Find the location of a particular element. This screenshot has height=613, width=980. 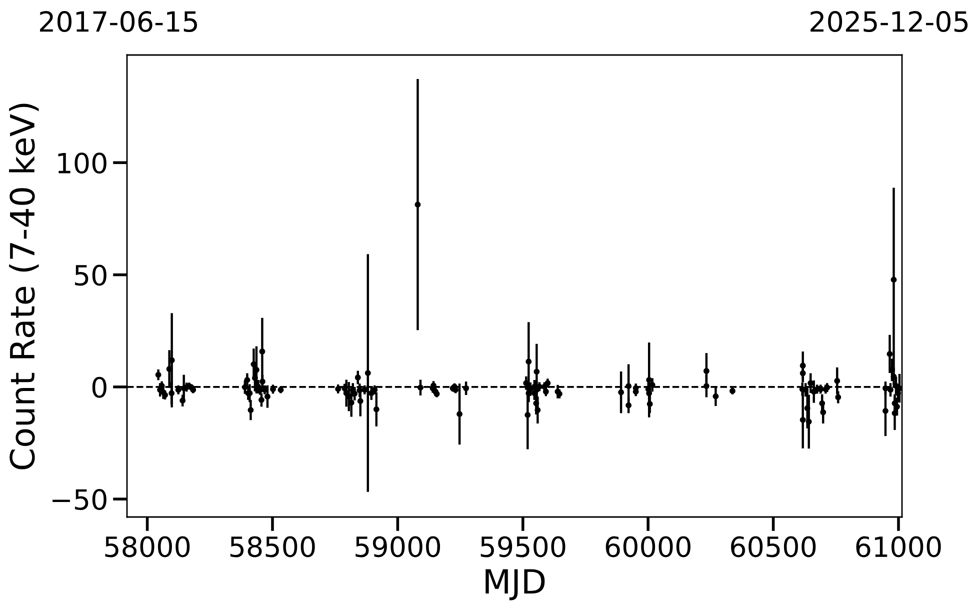

x-tick-label: 61000 is located at coordinates (898, 547).